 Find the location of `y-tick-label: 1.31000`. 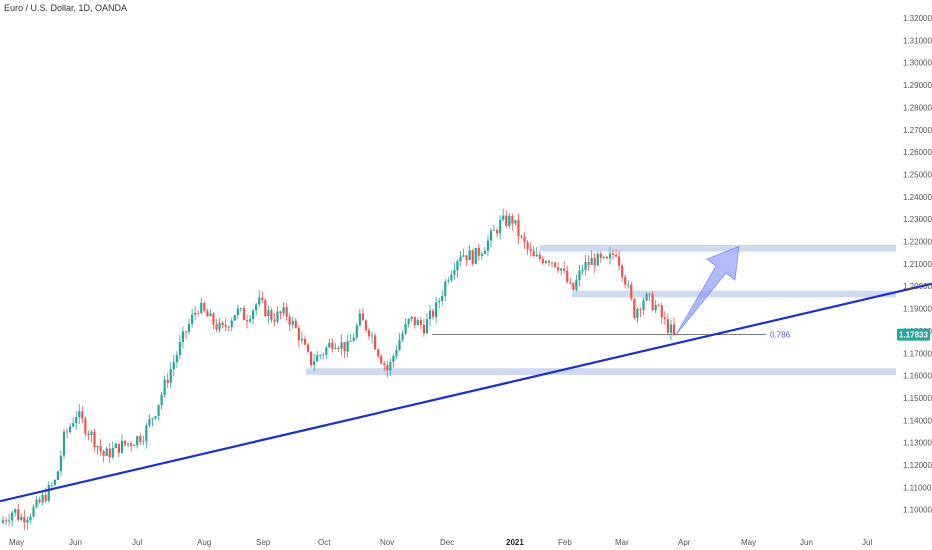

y-tick-label: 1.31000 is located at coordinates (917, 40).